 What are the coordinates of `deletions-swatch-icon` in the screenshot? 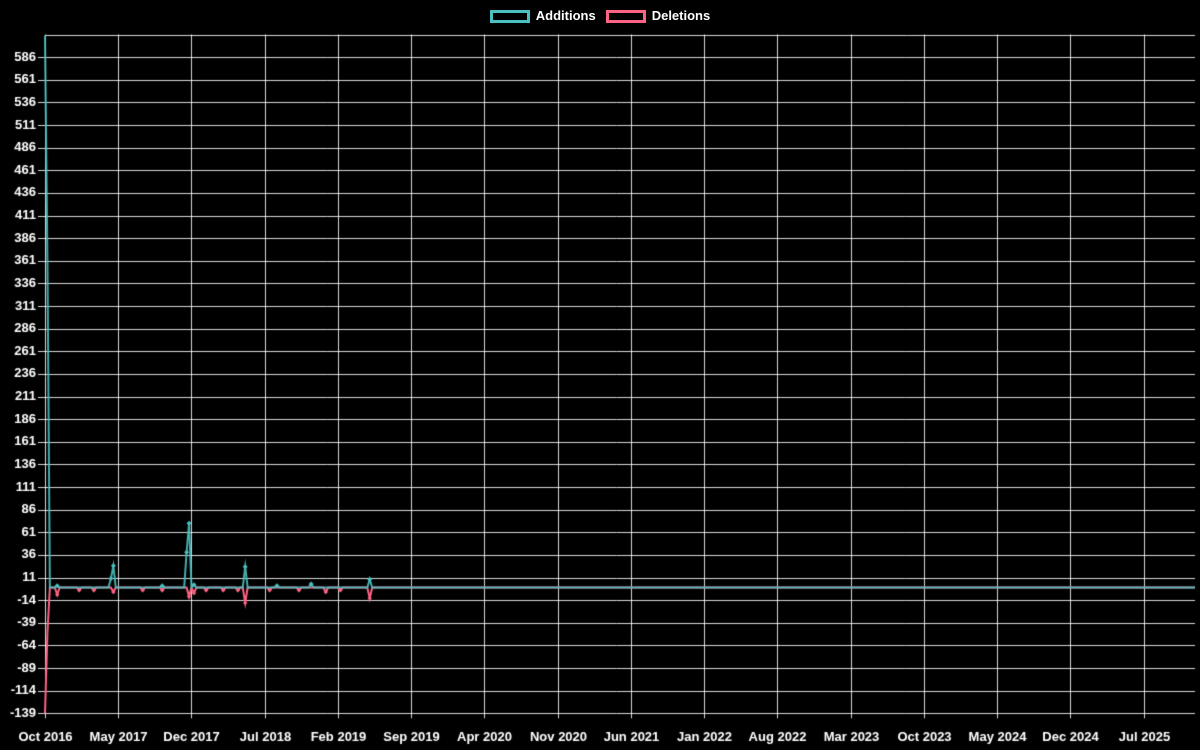 It's located at (625, 16).